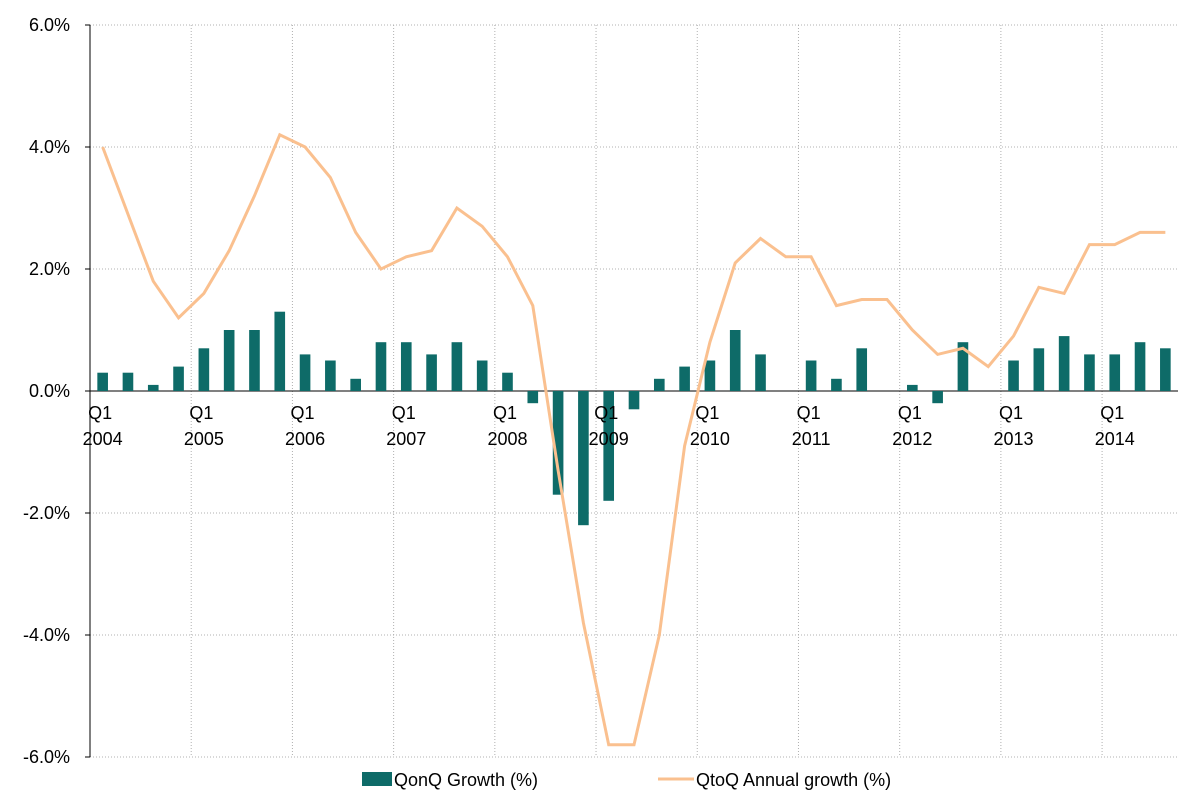 This screenshot has height=793, width=1178. I want to click on y-tick-label: -4.0%, so click(46, 635).